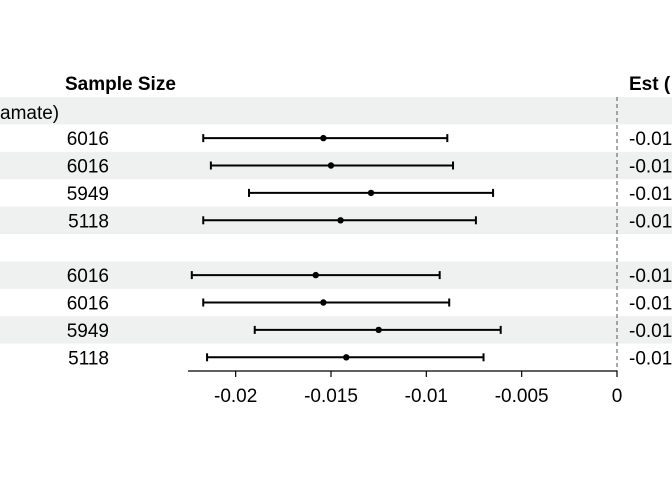 This screenshot has width=672, height=480. What do you see at coordinates (426, 396) in the screenshot?
I see `x-tick-label: -0.01` at bounding box center [426, 396].